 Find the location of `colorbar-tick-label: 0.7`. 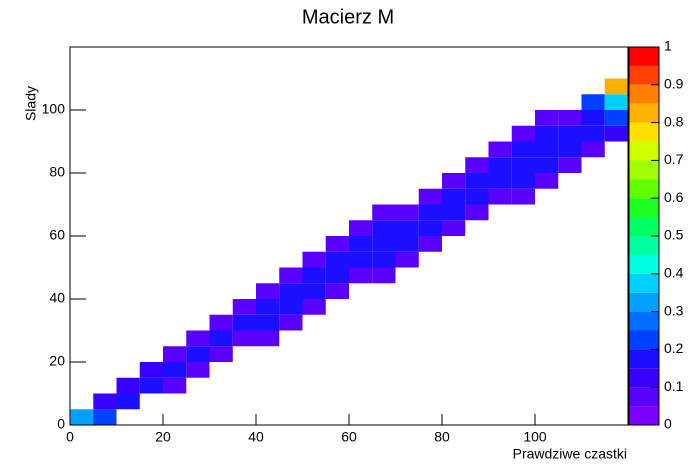

colorbar-tick-label: 0.7 is located at coordinates (674, 159).